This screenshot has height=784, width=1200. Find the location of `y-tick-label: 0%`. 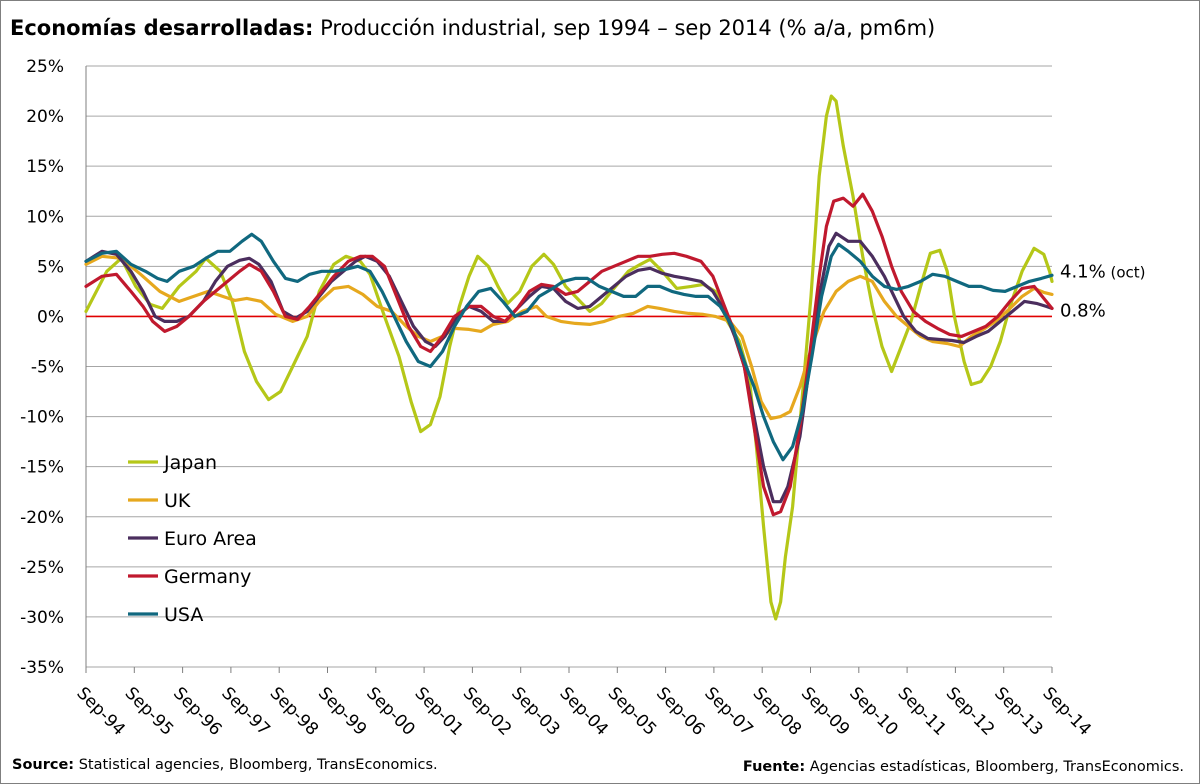

y-tick-label: 0% is located at coordinates (50, 317).